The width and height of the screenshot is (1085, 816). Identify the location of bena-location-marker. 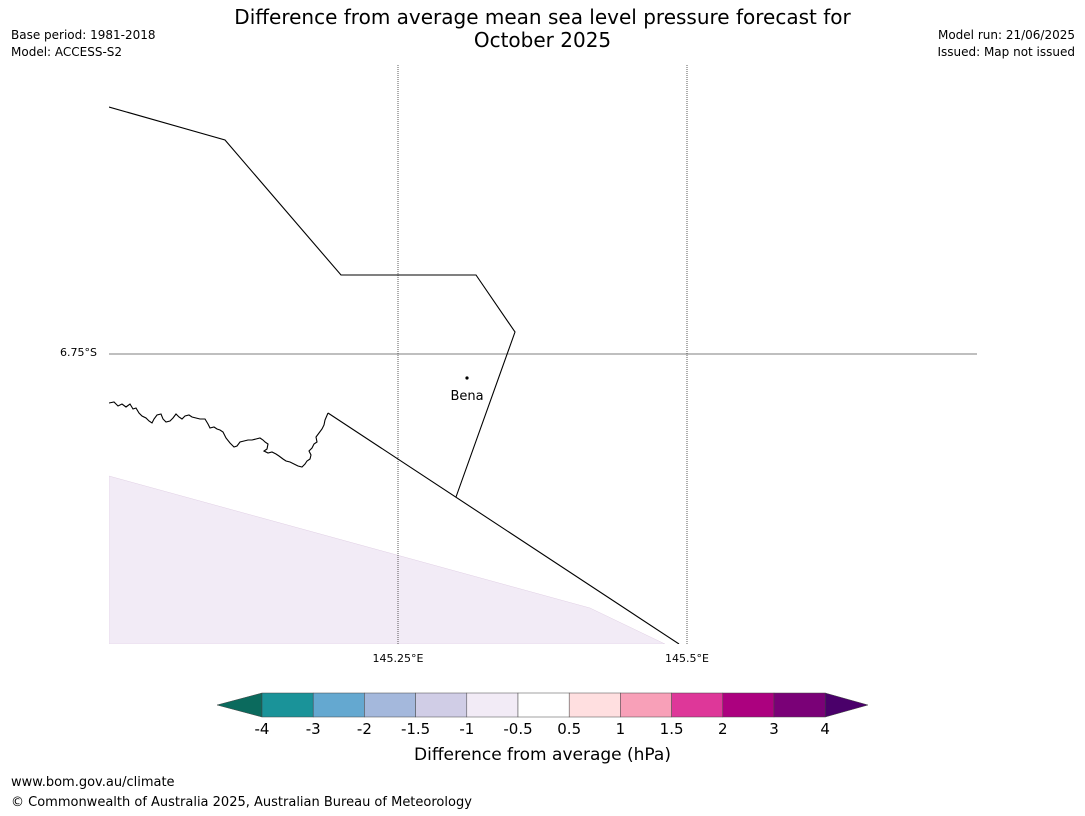
(467, 378).